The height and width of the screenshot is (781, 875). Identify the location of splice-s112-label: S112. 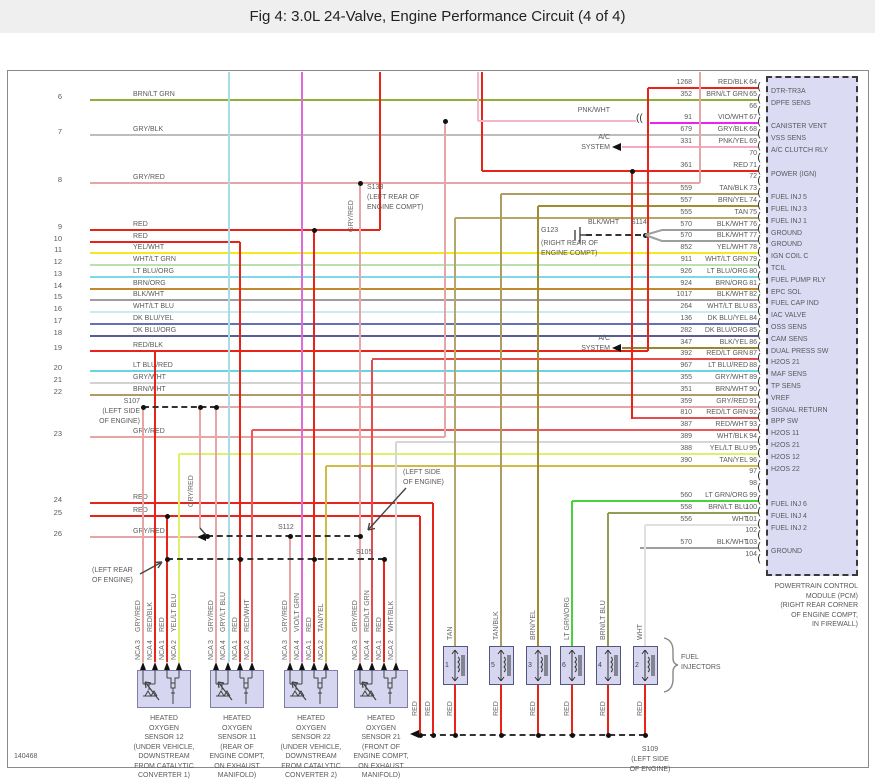
(286, 527).